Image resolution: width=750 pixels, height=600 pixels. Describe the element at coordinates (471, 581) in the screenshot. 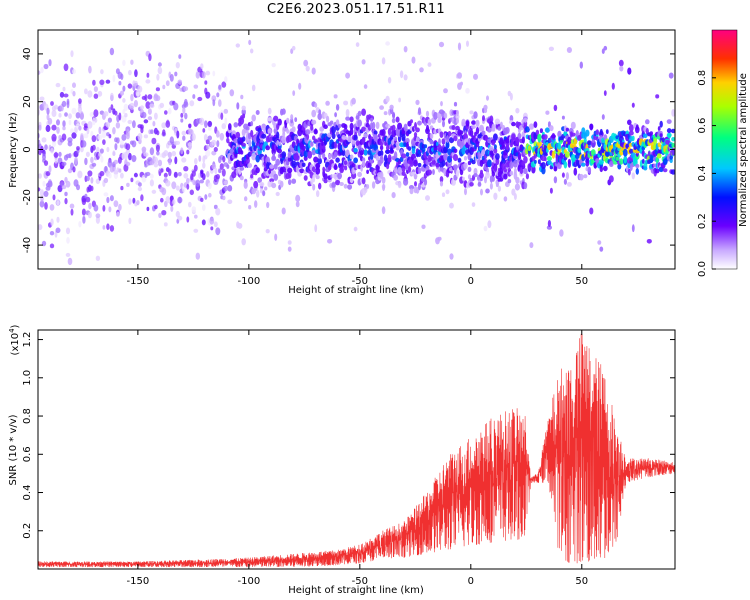

I see `snr-x-tick-label: 0` at that location.